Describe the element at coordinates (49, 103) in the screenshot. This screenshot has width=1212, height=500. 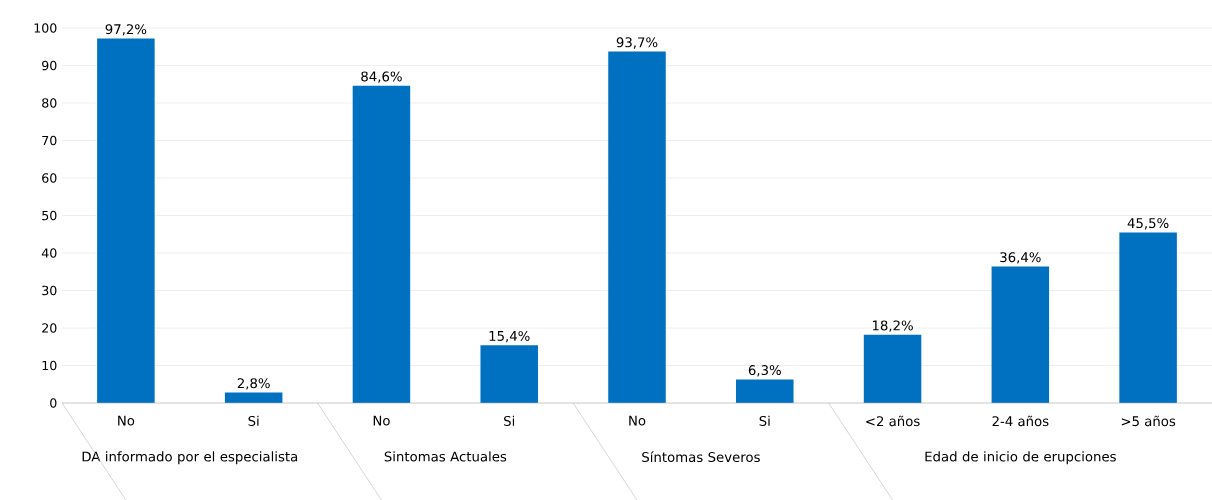
I see `y-tick-label: 80` at that location.